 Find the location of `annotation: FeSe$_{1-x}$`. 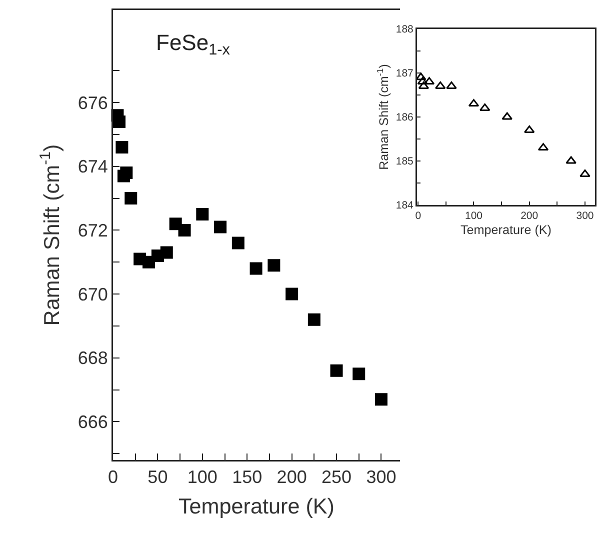

annotation: FeSe$_{1-x}$ is located at coordinates (193, 44).